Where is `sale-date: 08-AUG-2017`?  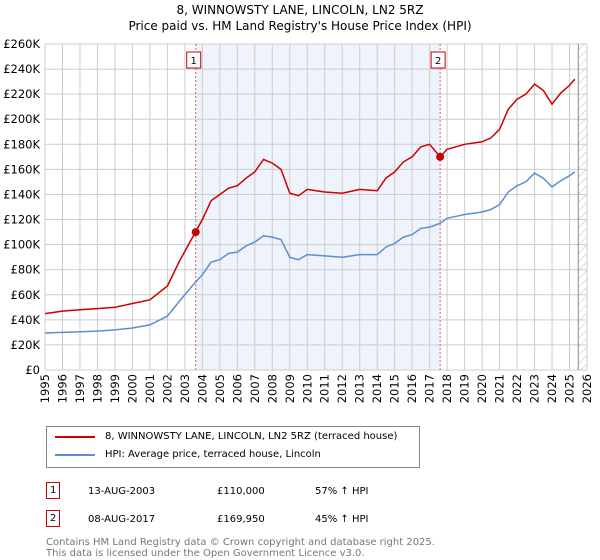 sale-date: 08-AUG-2017 is located at coordinates (122, 519).